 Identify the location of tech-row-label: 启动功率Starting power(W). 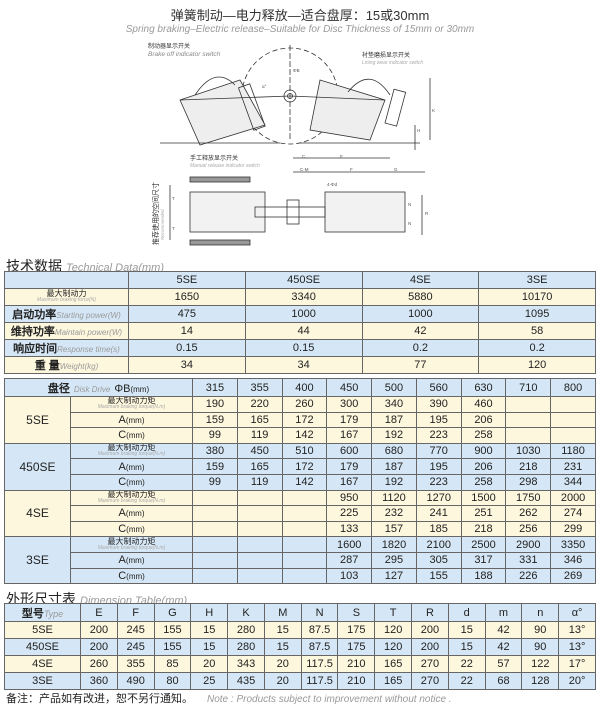
(66, 314).